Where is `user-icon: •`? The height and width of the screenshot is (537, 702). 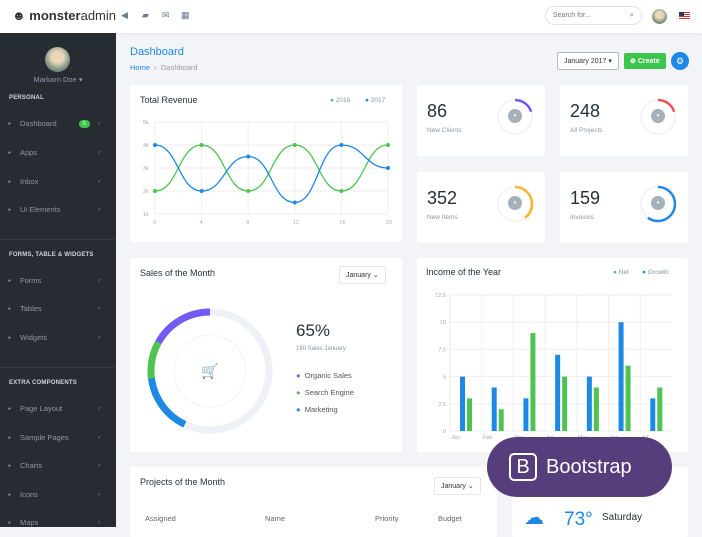 user-icon: • is located at coordinates (515, 116).